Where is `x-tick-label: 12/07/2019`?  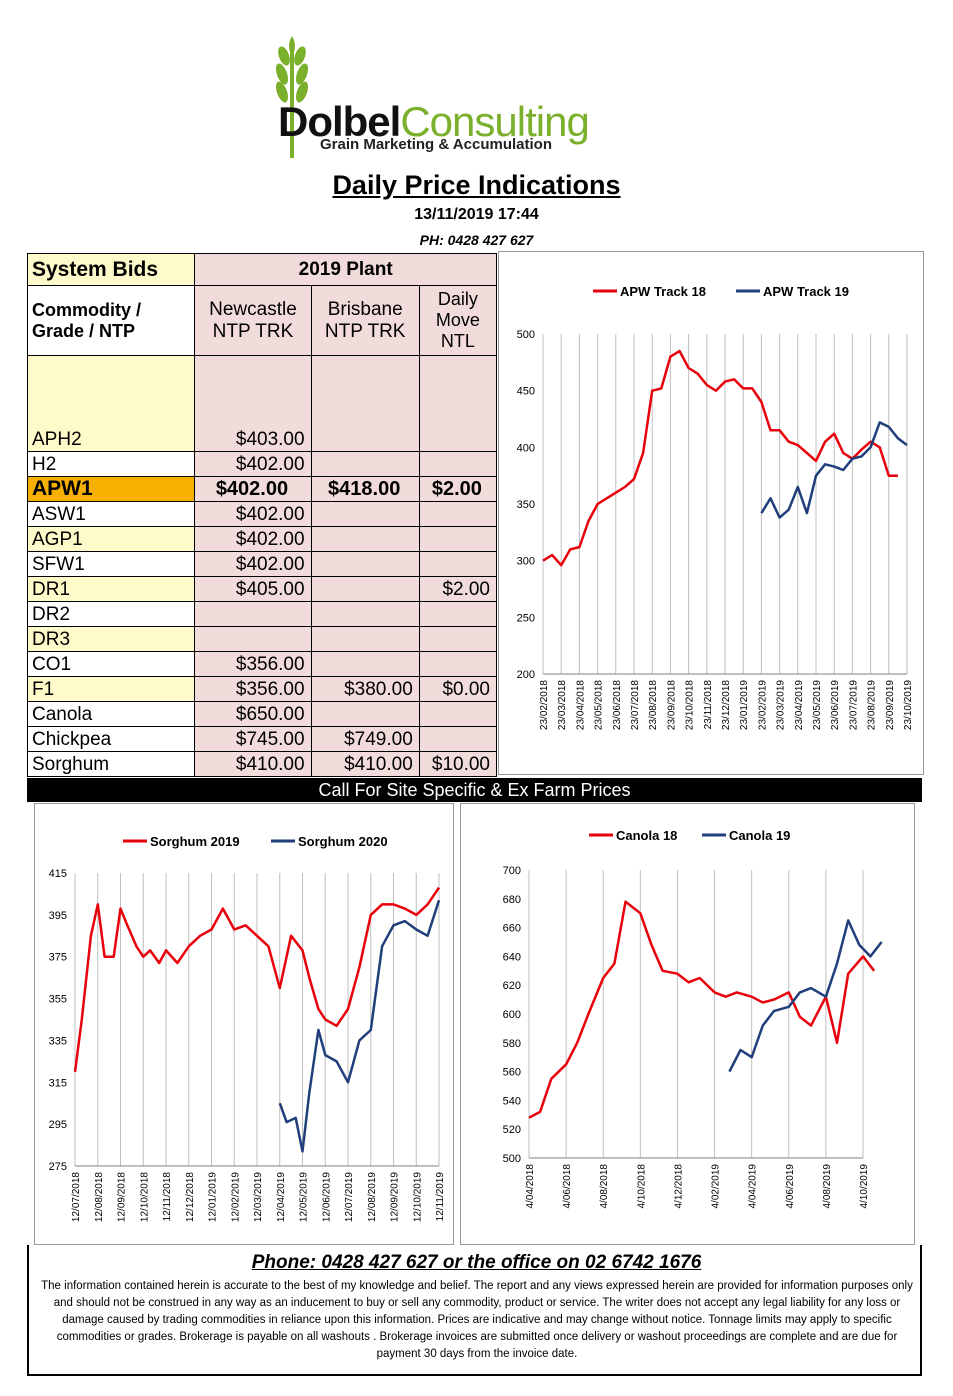
x-tick-label: 12/07/2019 is located at coordinates (349, 1197).